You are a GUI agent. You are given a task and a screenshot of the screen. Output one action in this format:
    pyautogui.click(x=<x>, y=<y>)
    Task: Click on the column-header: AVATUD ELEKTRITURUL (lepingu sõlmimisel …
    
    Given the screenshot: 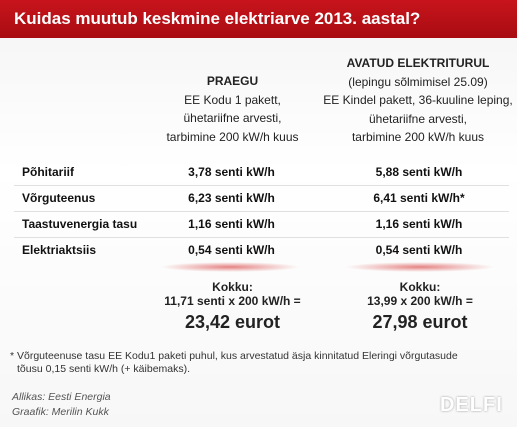 What is the action you would take?
    pyautogui.click(x=417, y=100)
    